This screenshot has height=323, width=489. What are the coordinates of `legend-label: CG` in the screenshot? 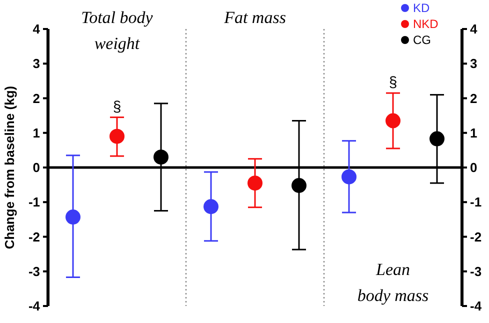 It's located at (422, 40).